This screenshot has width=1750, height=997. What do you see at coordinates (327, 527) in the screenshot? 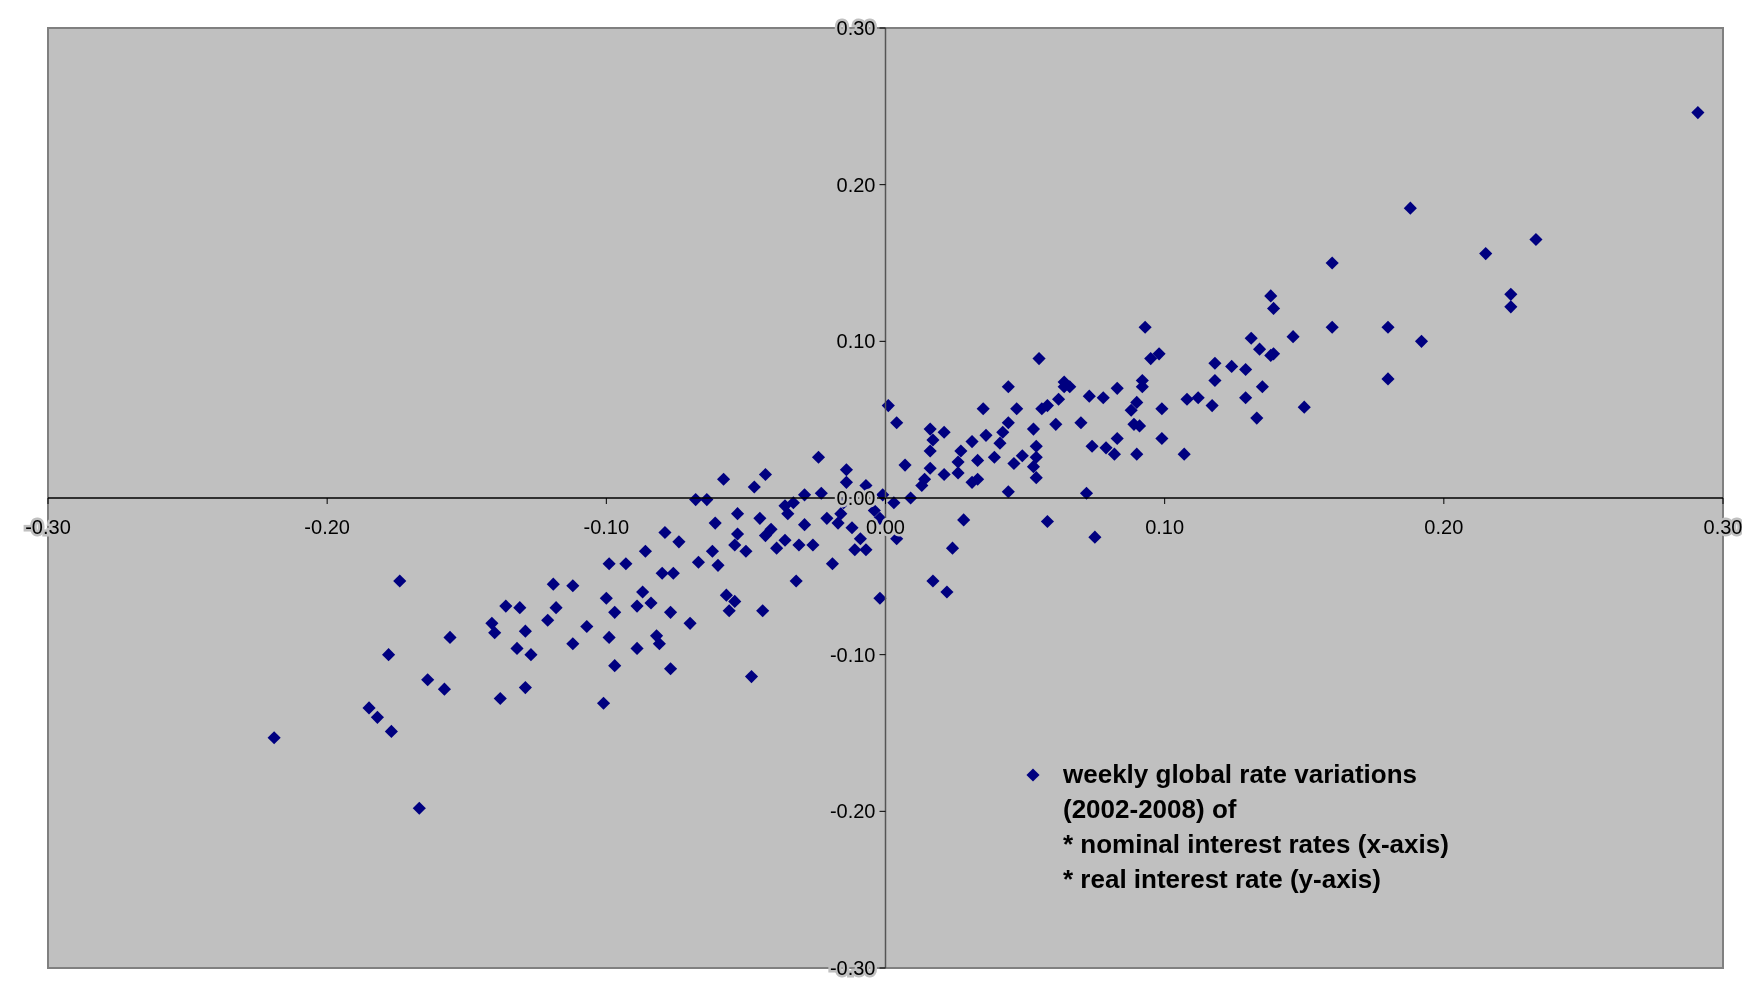
I see `x-tick-label: -0.20` at bounding box center [327, 527].